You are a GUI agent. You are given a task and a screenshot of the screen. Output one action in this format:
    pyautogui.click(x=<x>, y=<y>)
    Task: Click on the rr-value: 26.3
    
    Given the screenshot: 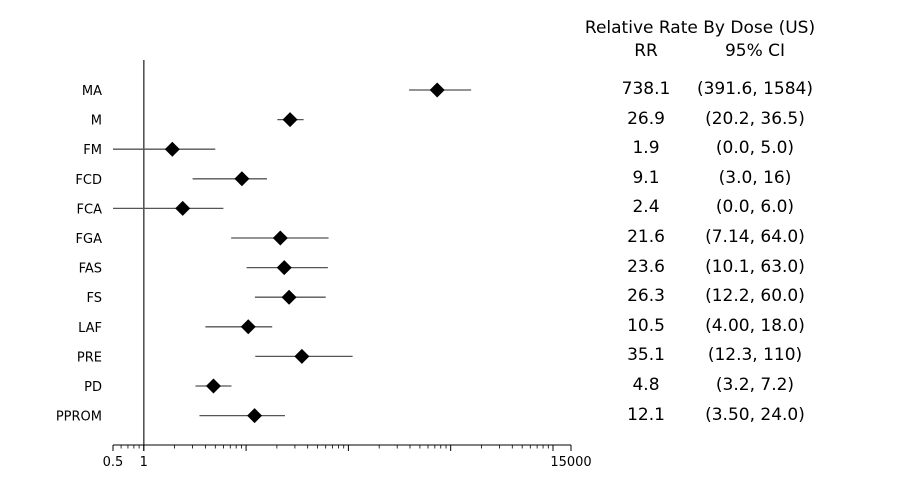 What is the action you would take?
    pyautogui.click(x=646, y=296)
    